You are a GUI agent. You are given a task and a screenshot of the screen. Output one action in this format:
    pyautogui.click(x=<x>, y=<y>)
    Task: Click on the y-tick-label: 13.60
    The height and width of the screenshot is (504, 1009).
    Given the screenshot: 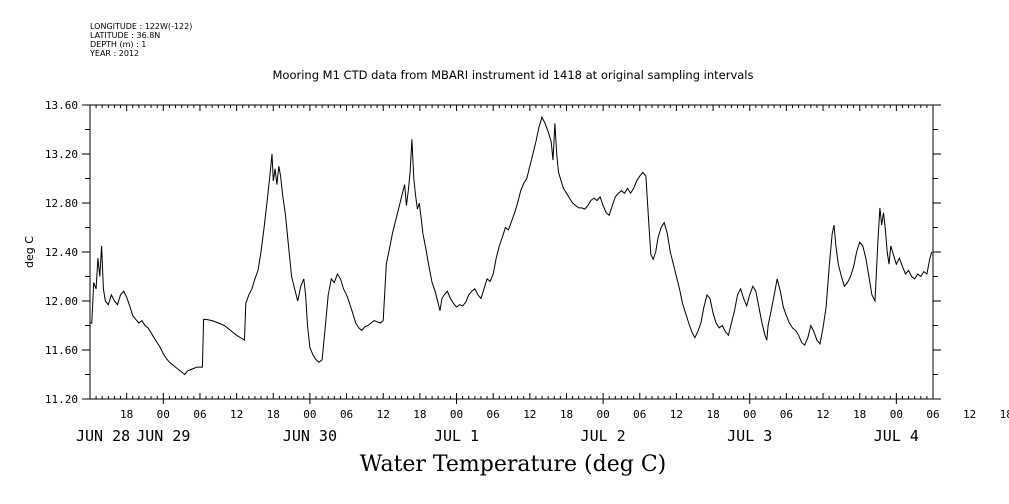 What is the action you would take?
    pyautogui.click(x=61, y=105)
    